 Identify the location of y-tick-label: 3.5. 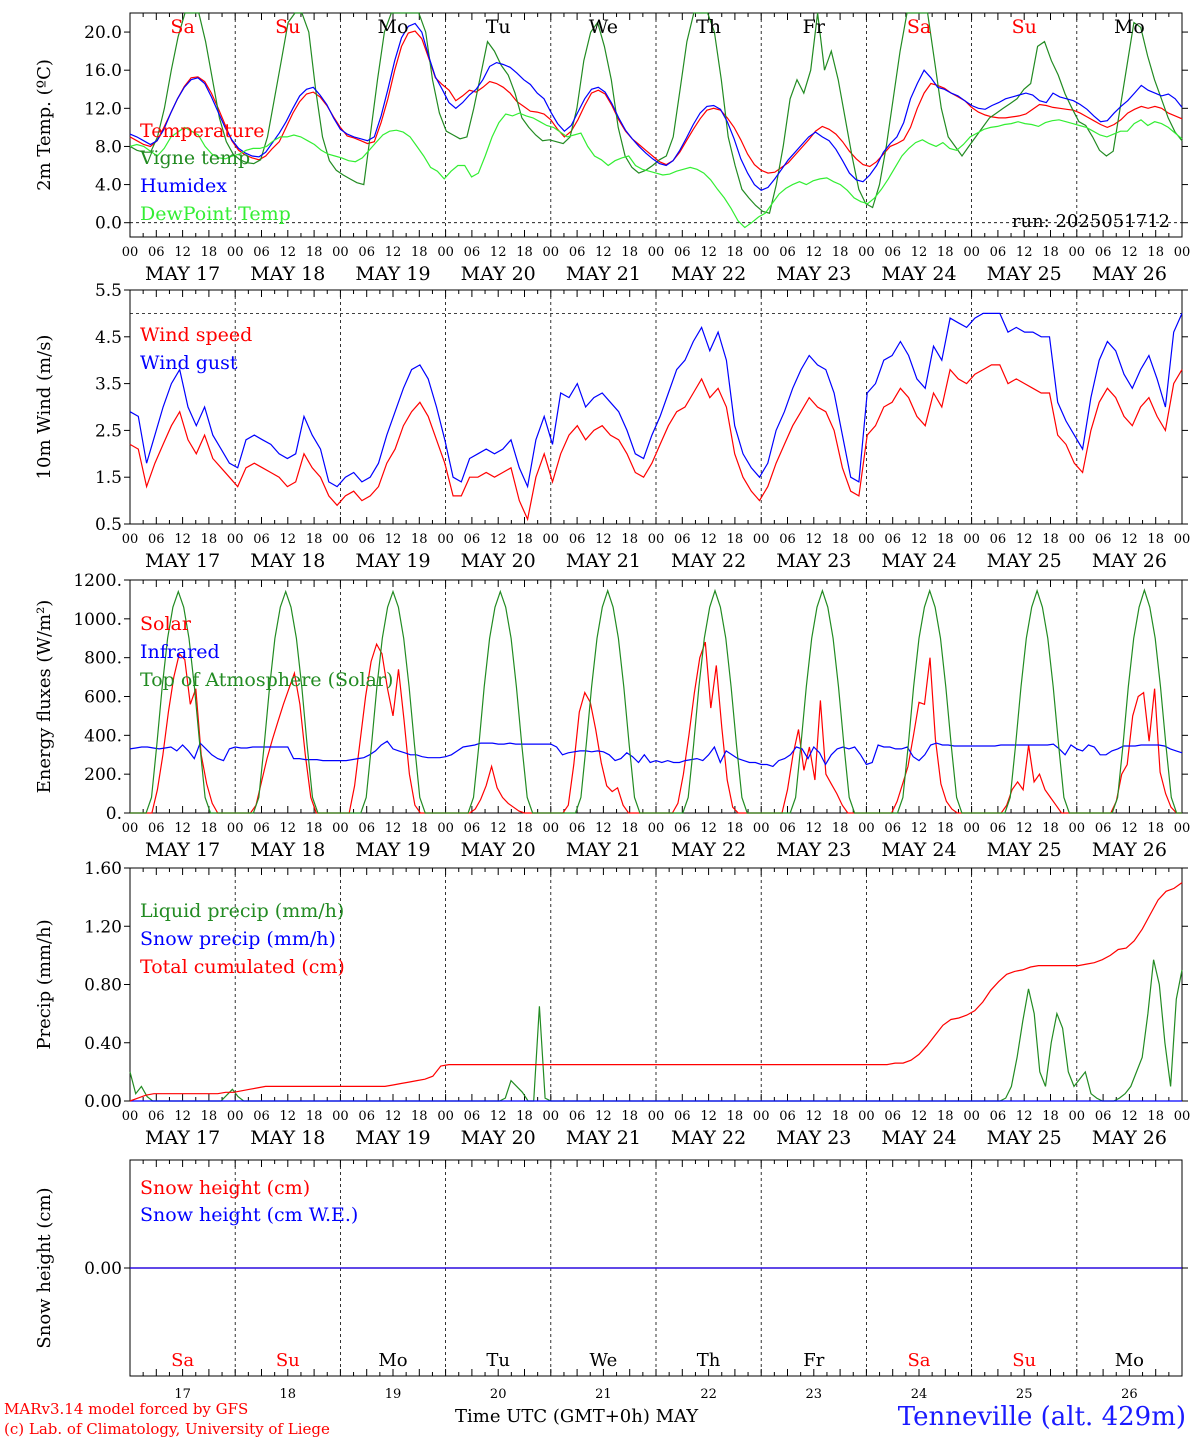
(108, 385).